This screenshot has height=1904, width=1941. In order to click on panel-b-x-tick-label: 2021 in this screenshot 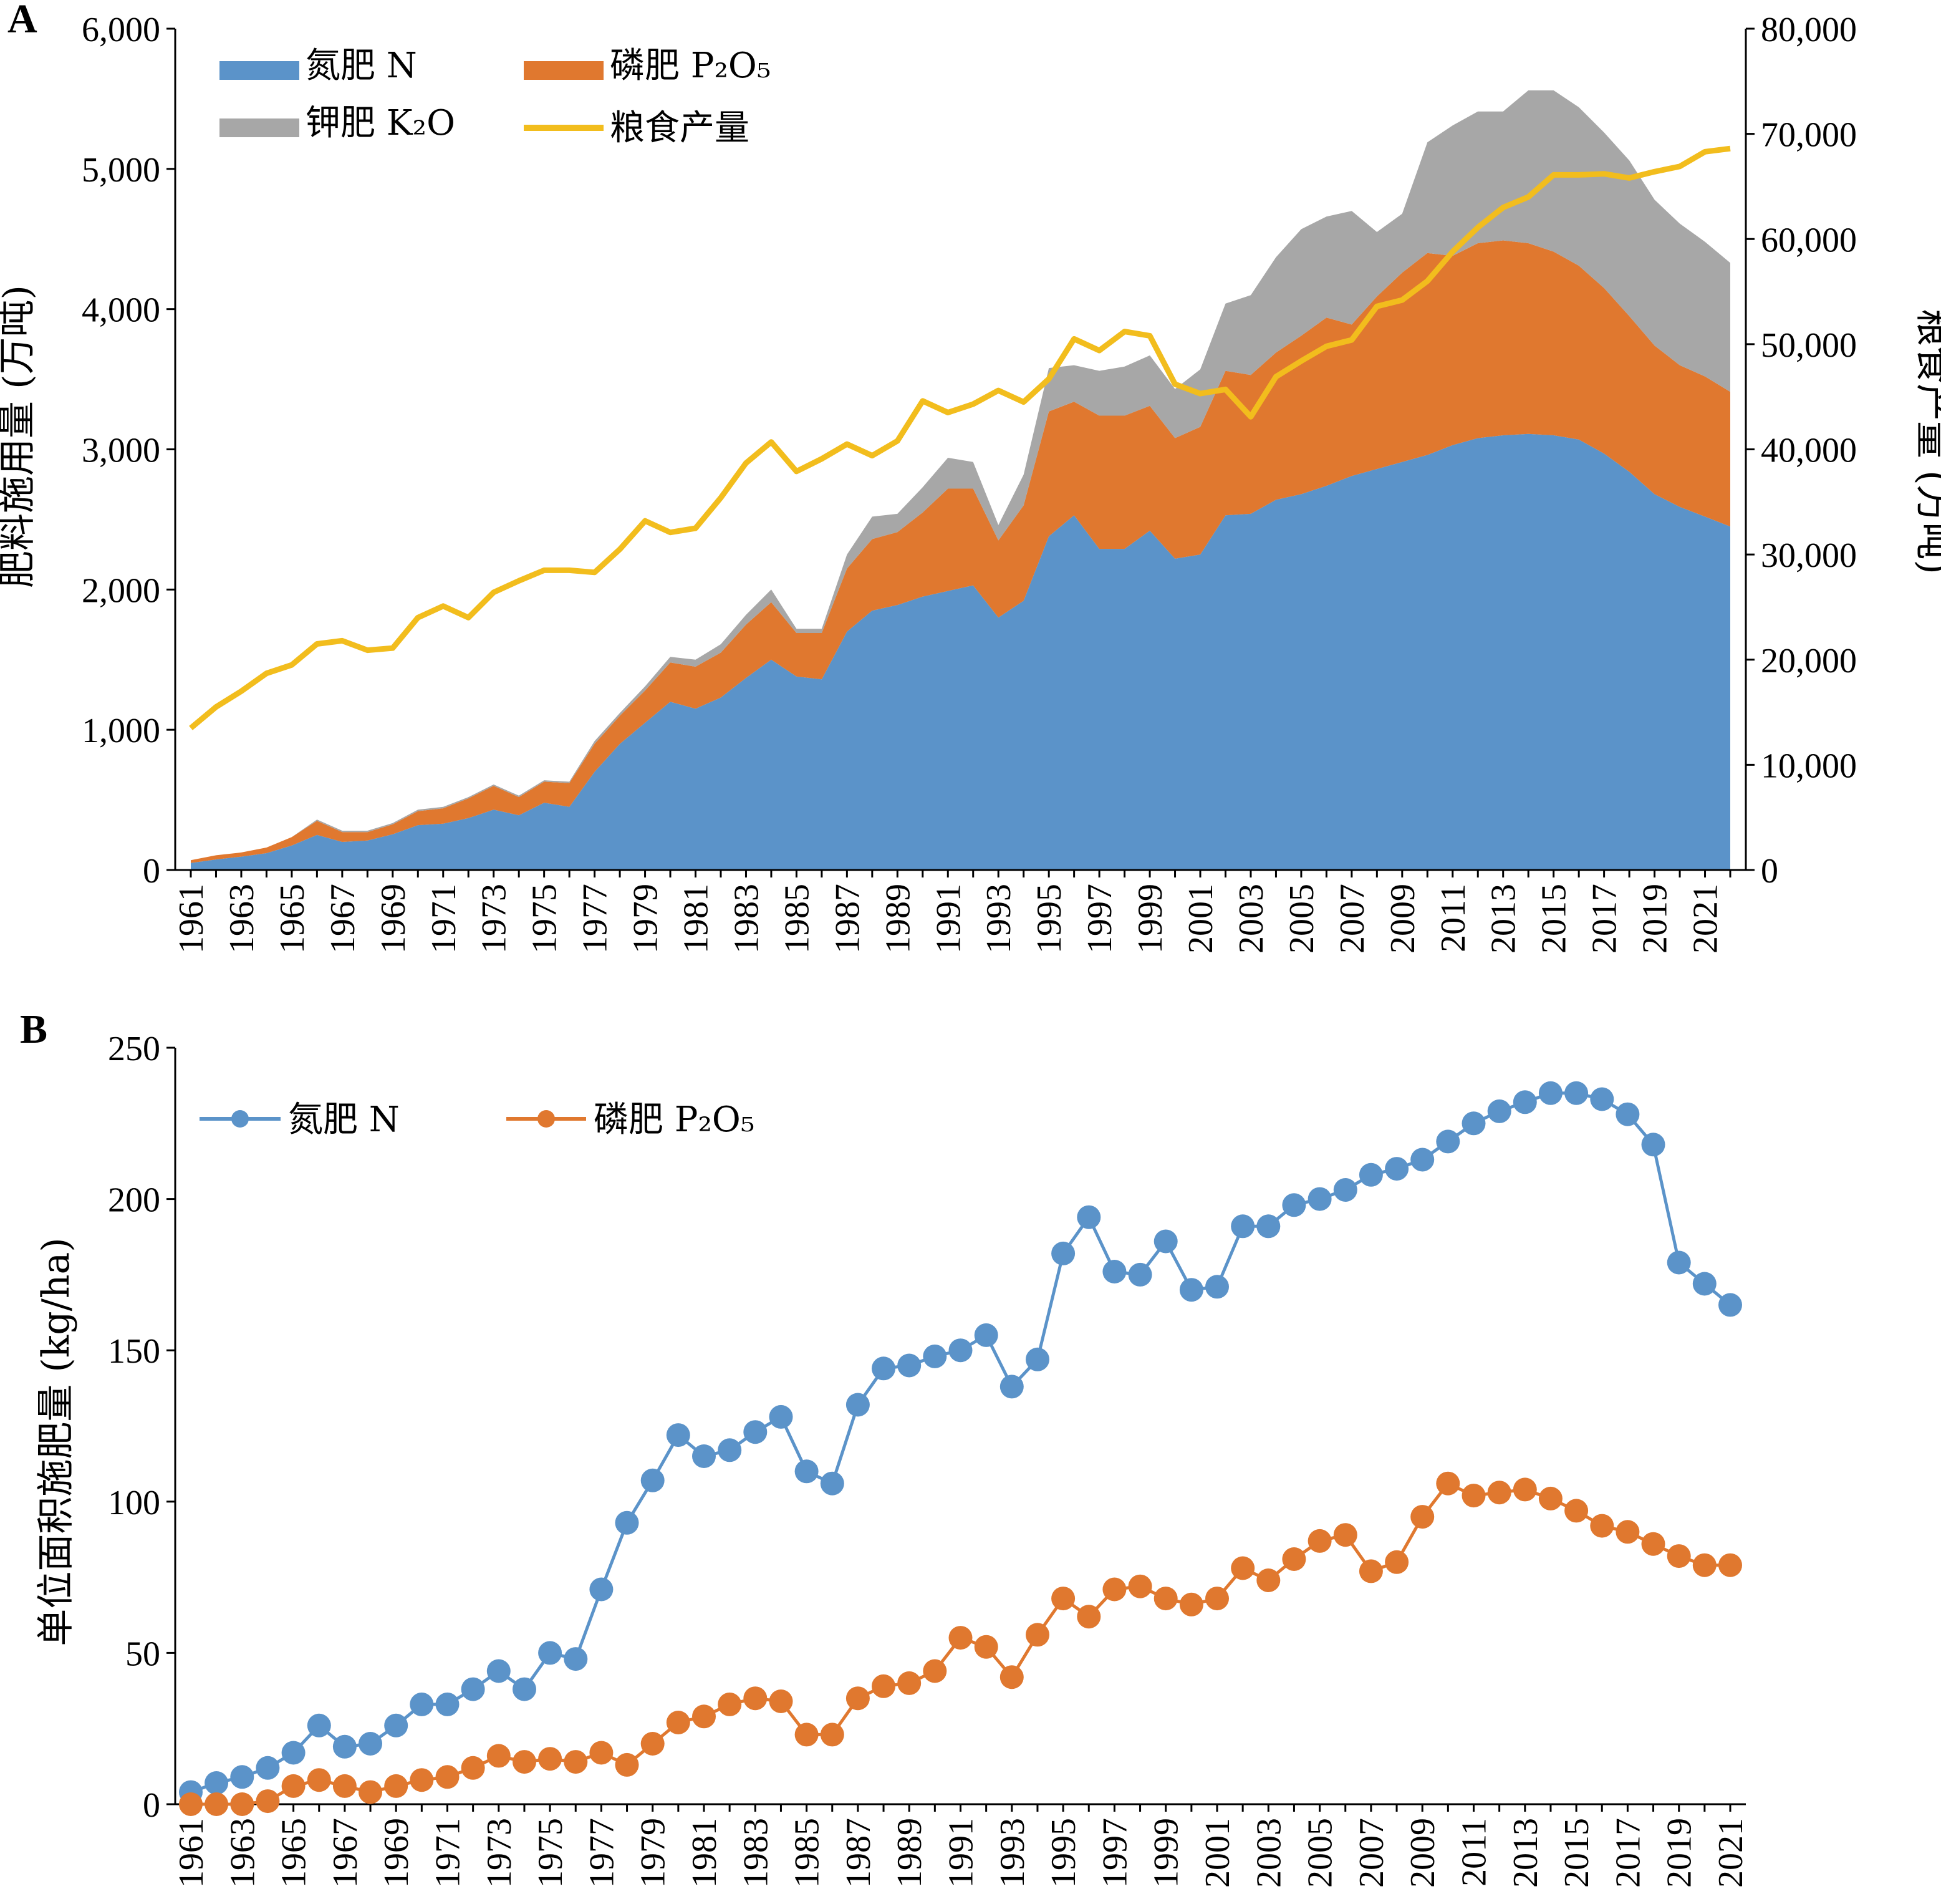, I will do `click(1731, 1853)`.